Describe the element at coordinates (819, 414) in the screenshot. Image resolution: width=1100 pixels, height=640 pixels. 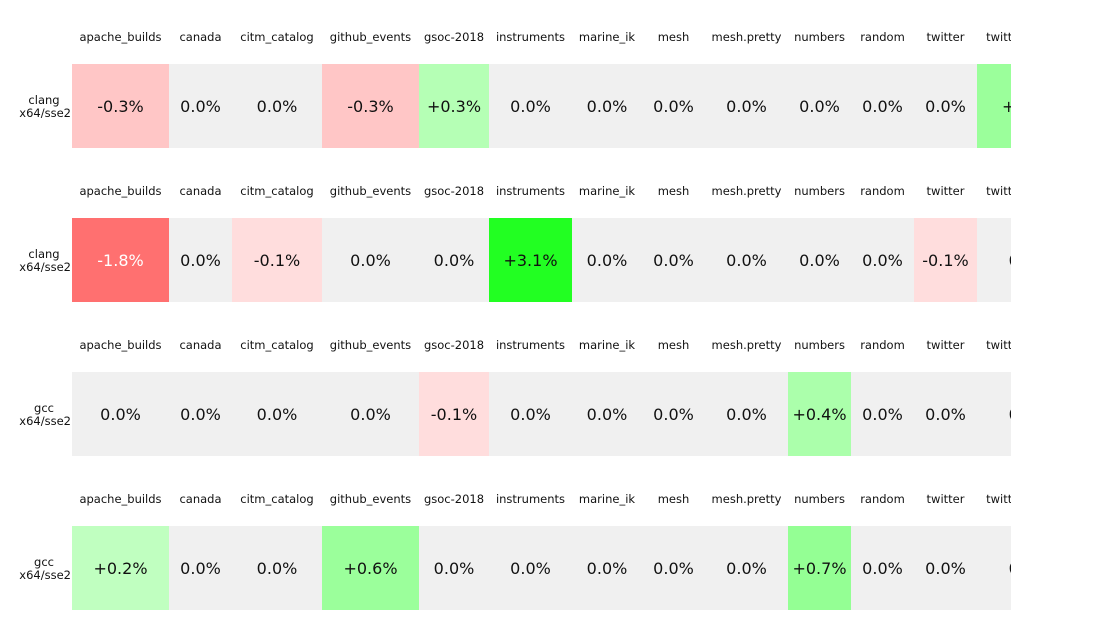
I see `cell-value-label: +0.4%` at that location.